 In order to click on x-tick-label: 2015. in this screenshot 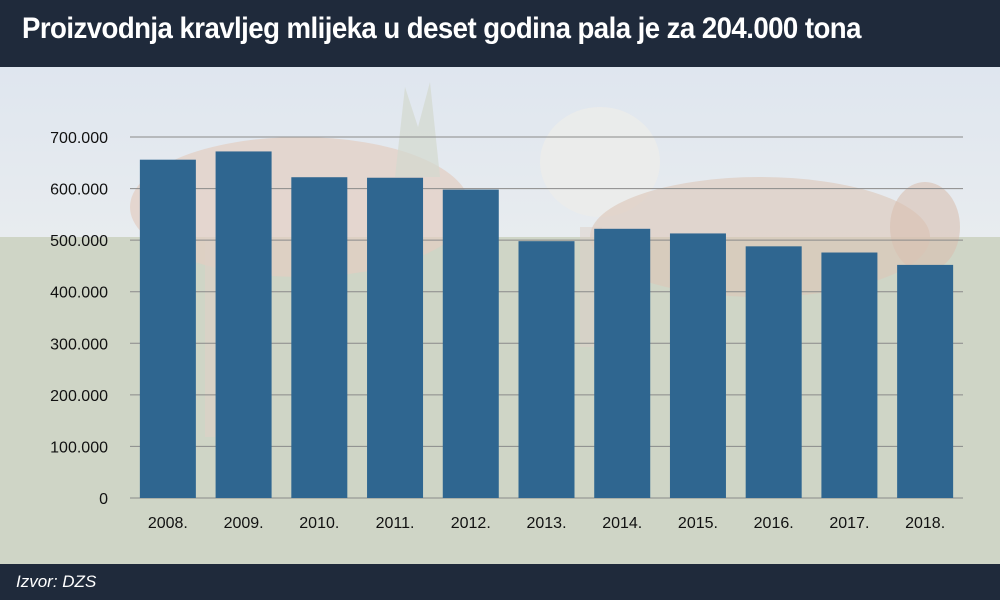, I will do `click(698, 523)`.